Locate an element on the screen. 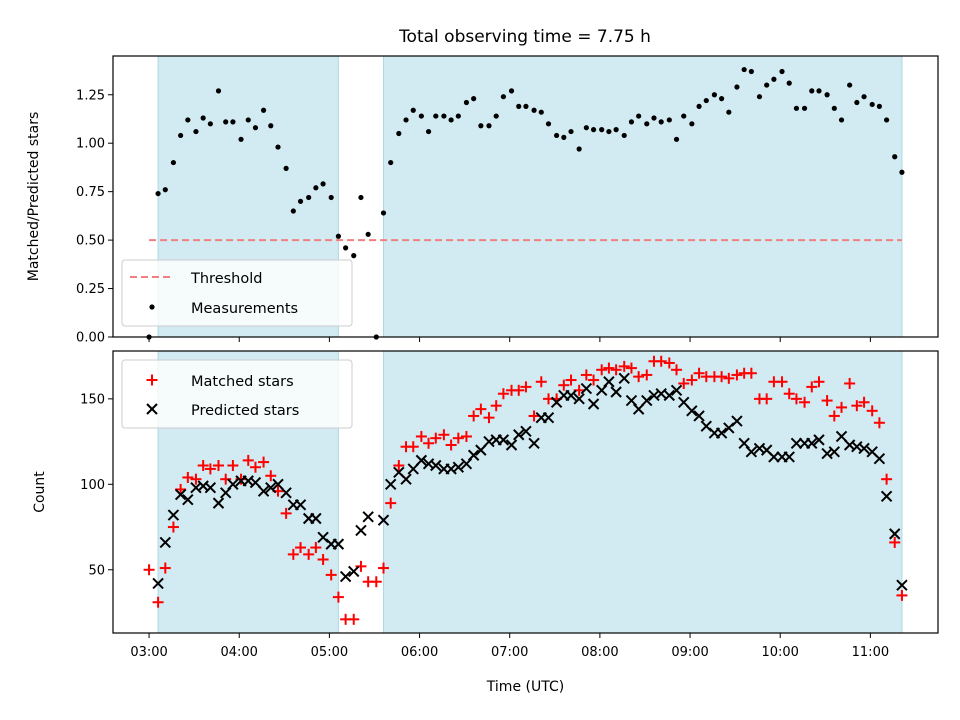 Image resolution: width=960 pixels, height=720 pixels. legend-predicted-sample is located at coordinates (152, 409).